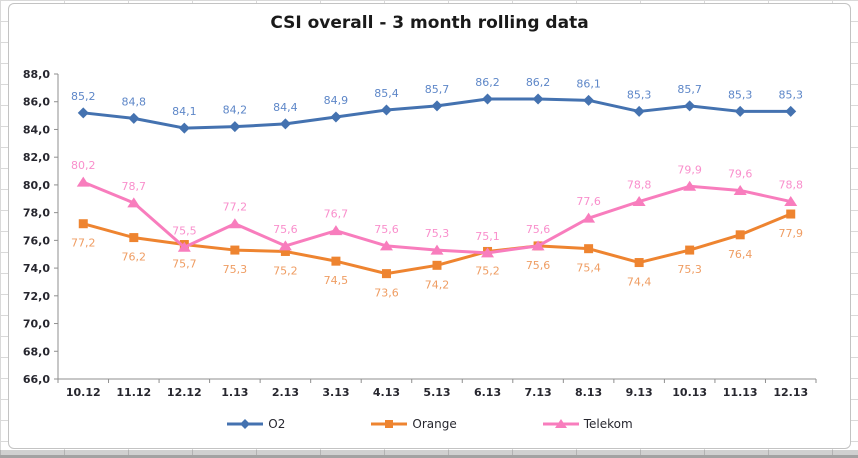 The image size is (858, 458). I want to click on legend-item-telekom: Telekom, so click(587, 424).